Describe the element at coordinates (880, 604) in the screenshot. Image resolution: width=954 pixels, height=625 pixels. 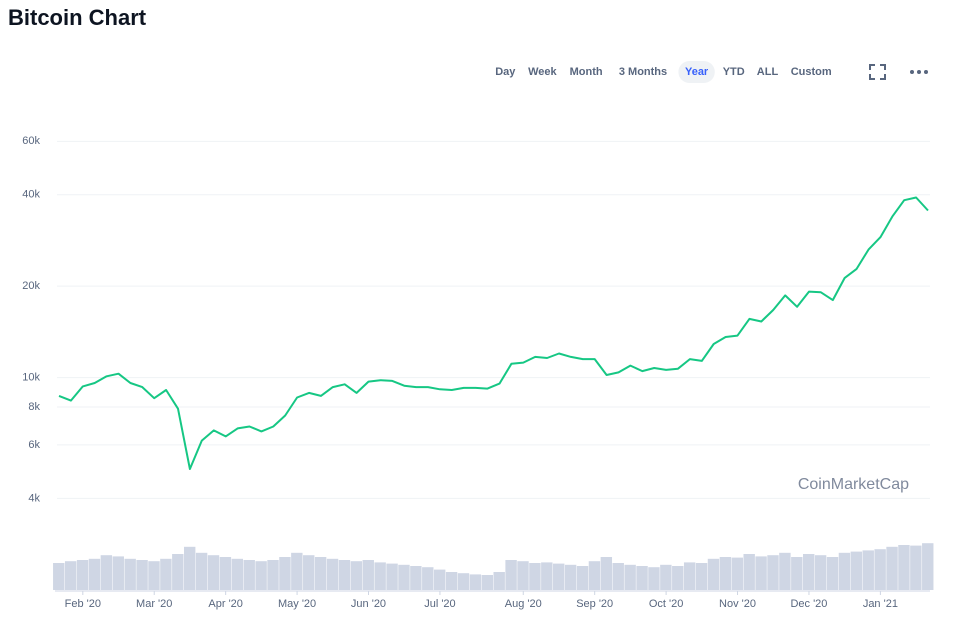
I see `x-tick-label: Jan '21` at that location.